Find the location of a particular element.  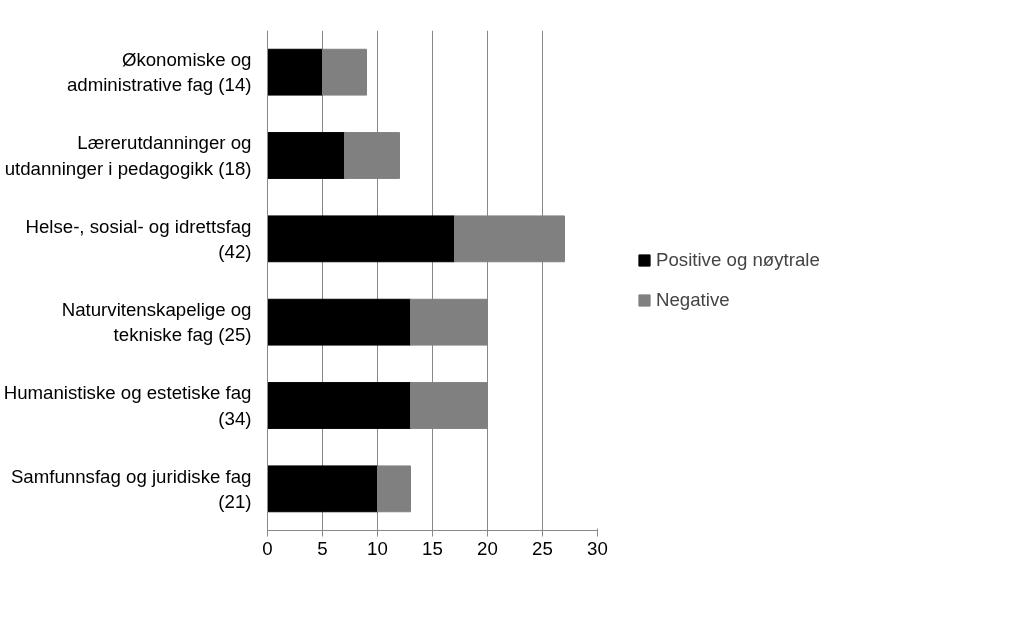

y-tick-label: Samfunnsfag og juridiske fag (21) is located at coordinates (131, 488).